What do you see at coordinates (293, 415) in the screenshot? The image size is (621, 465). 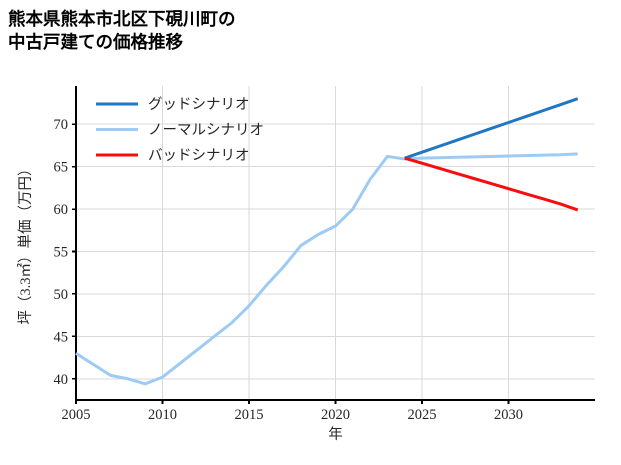 I see `x-tick-labels: 2005 2010 2015 2020 2025 2030` at bounding box center [293, 415].